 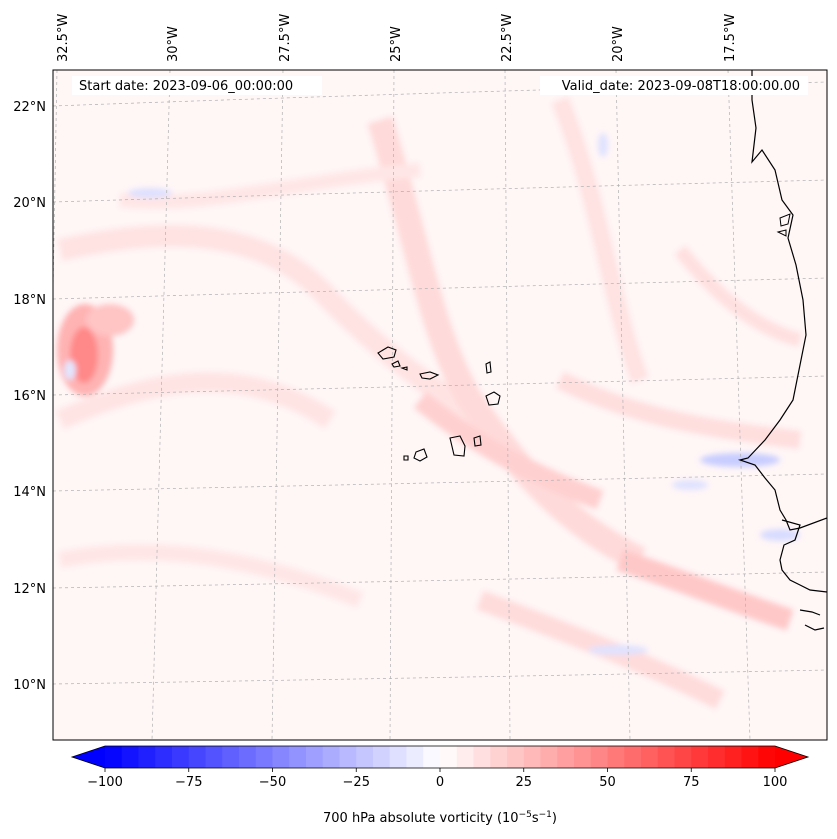 What do you see at coordinates (29, 589) in the screenshot?
I see `lat-tick-label: 12°N` at bounding box center [29, 589].